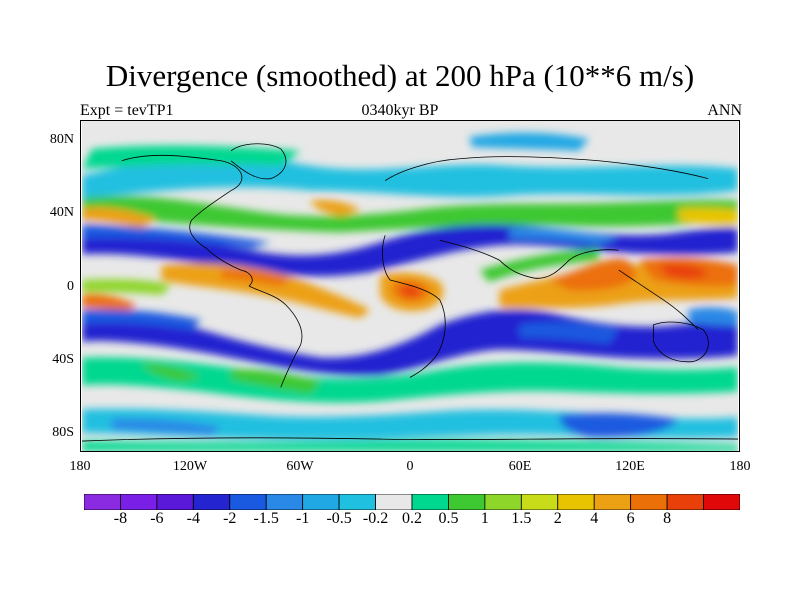 The image size is (800, 600). What do you see at coordinates (61, 212) in the screenshot?
I see `lat-label-40n: 40N` at bounding box center [61, 212].